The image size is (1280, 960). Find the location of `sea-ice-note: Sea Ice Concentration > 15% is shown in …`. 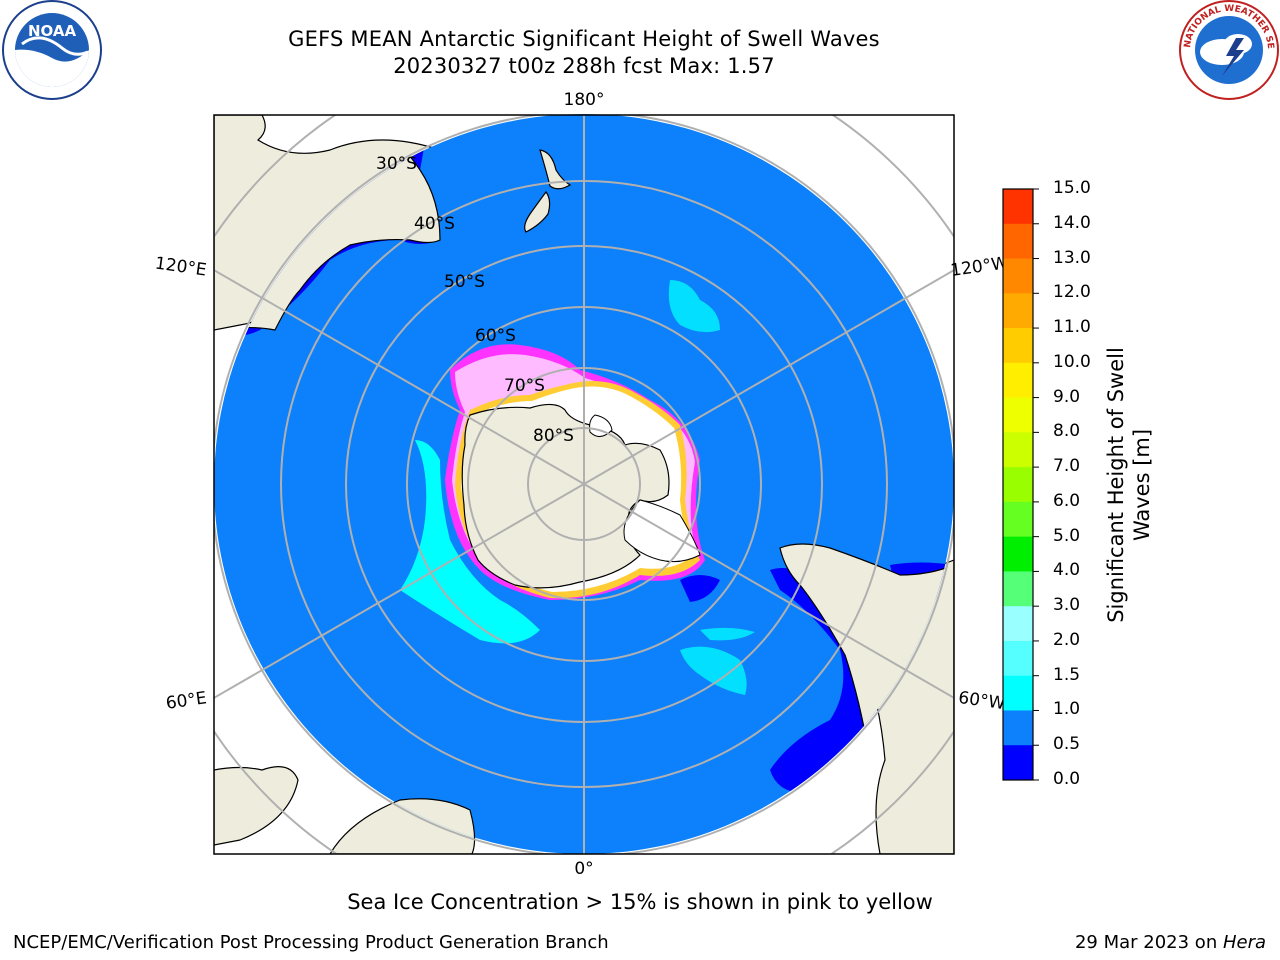

sea-ice-note: Sea Ice Concentration > 15% is shown in … is located at coordinates (640, 902).